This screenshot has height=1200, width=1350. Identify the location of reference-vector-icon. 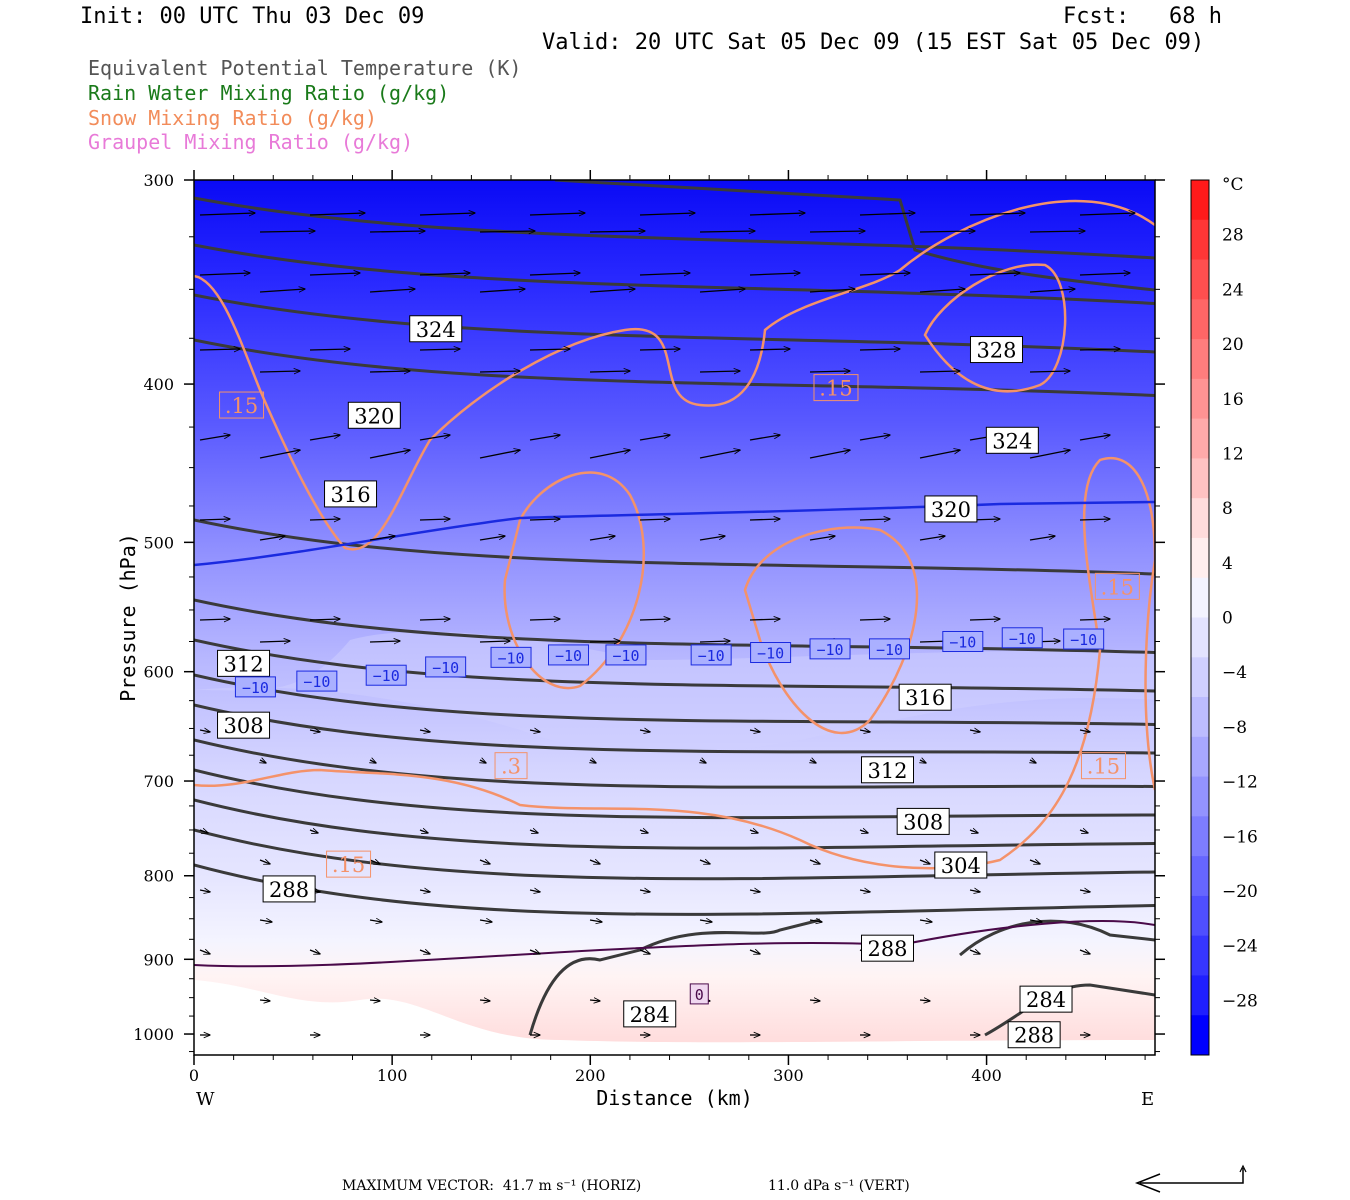
(1190, 1178).